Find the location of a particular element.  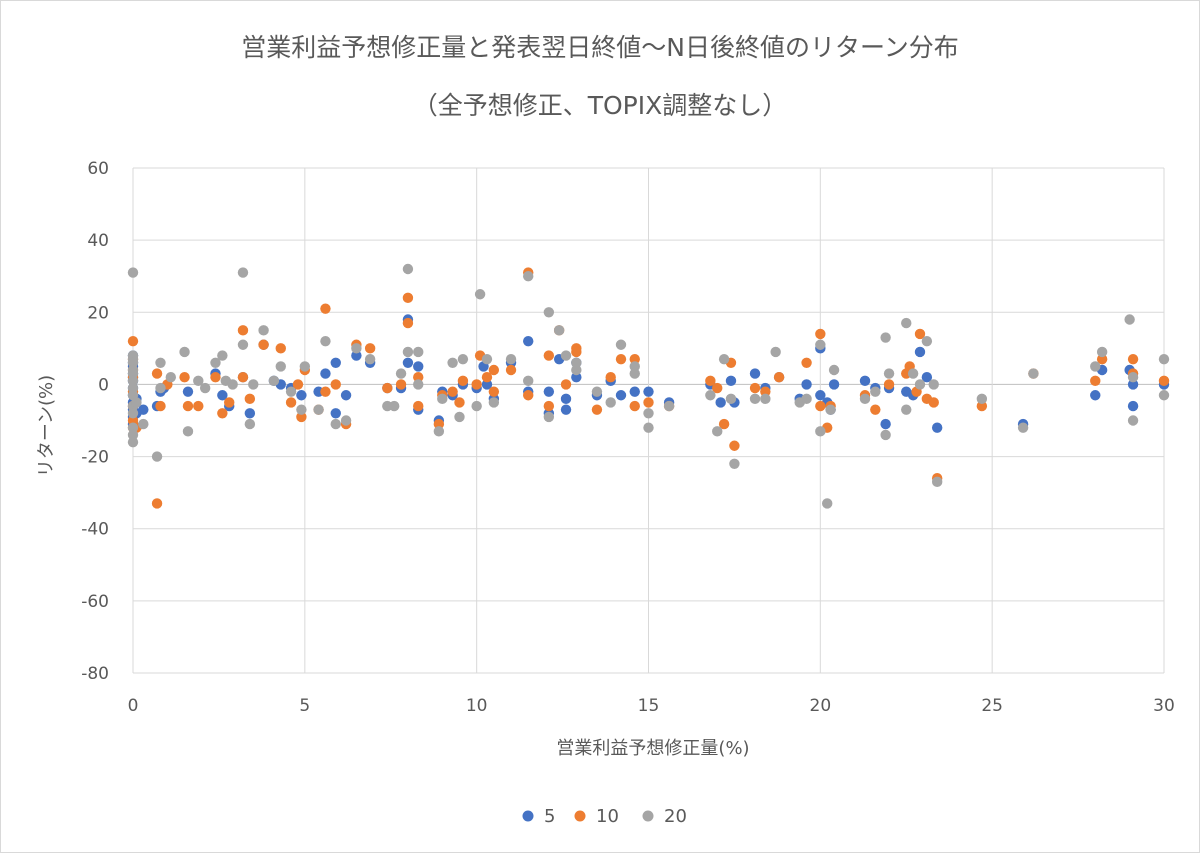

x-axis-title: 営業利益予想修正量(%) is located at coordinates (652, 748).